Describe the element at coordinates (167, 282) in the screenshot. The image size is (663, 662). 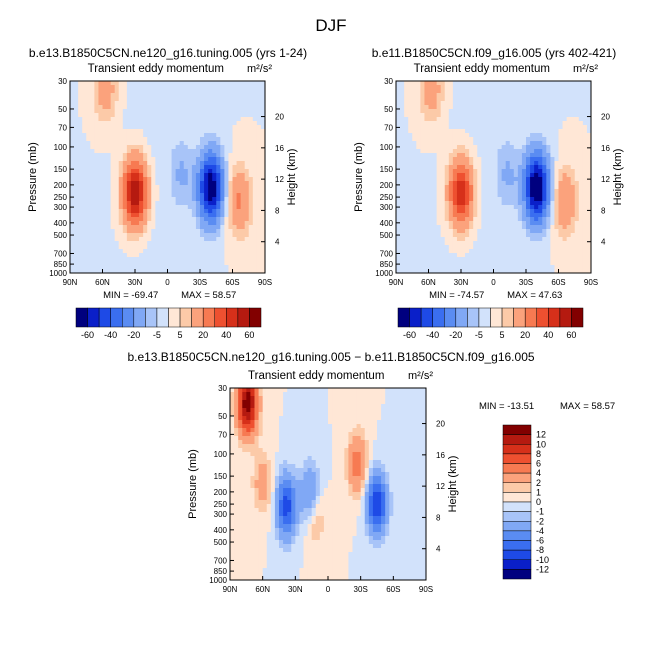
I see `x-tick-label: 0` at that location.